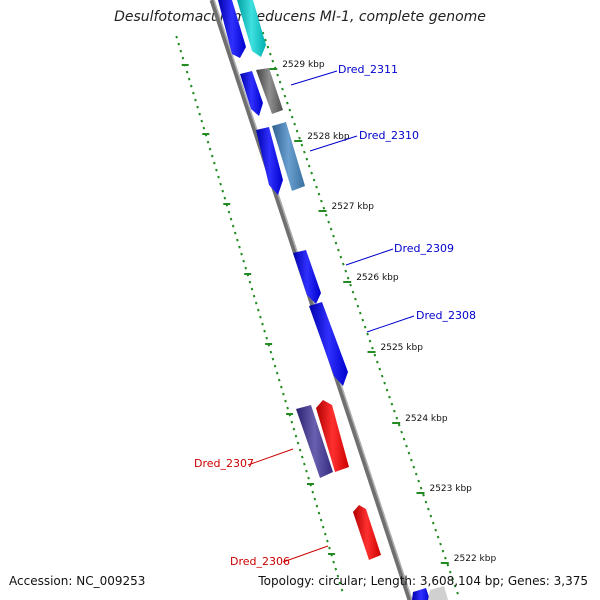 This screenshot has height=600, width=600. Describe the element at coordinates (421, 321) in the screenshot. I see `gene-label-dred-2308: Dred_2308` at that location.